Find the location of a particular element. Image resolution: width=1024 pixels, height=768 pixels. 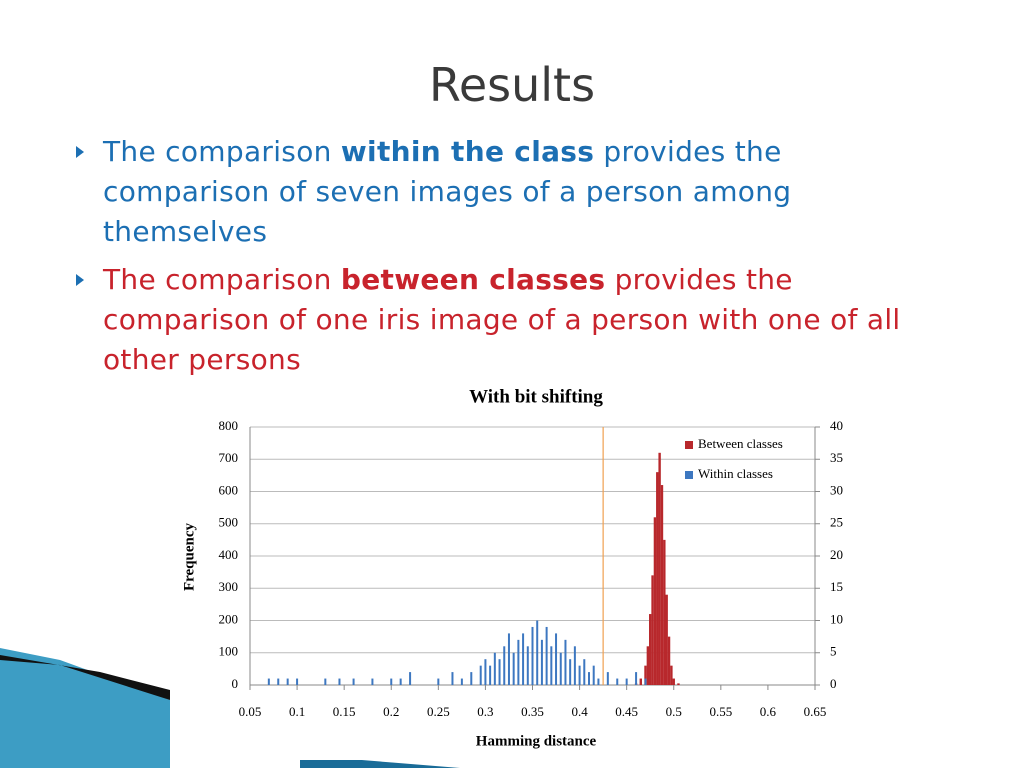

y-tick-label: 500 is located at coordinates (229, 522).